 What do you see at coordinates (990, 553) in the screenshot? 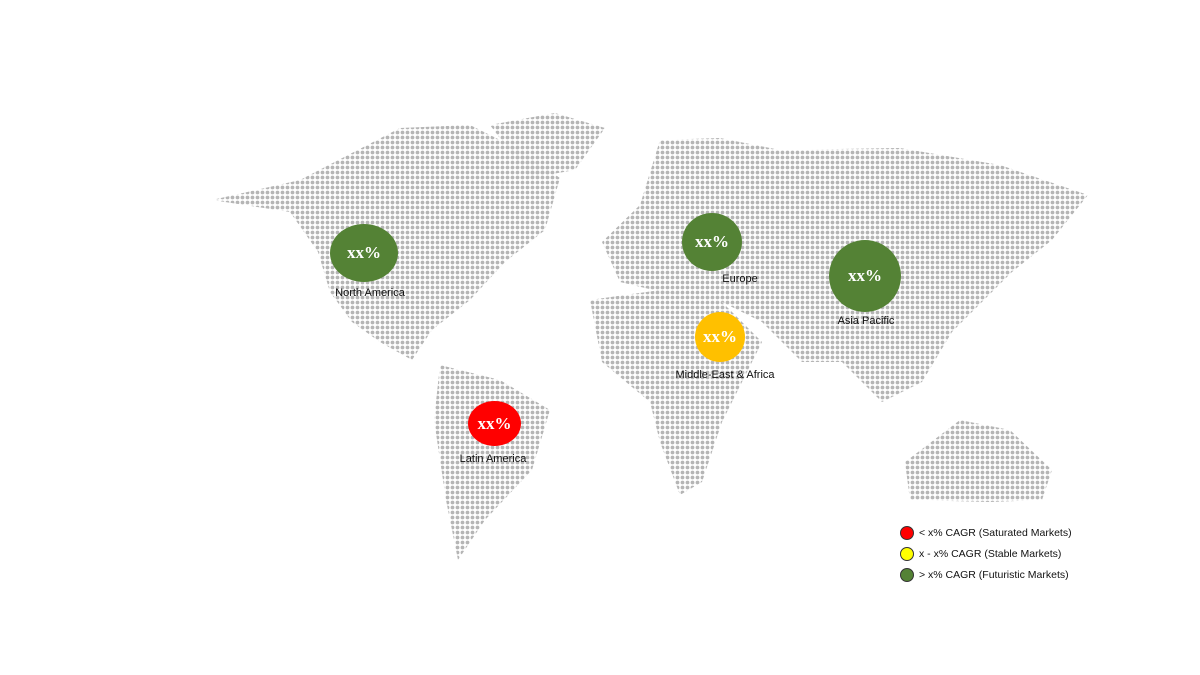
I see `legend-label: x - x% CAGR (Stable Markets)` at bounding box center [990, 553].